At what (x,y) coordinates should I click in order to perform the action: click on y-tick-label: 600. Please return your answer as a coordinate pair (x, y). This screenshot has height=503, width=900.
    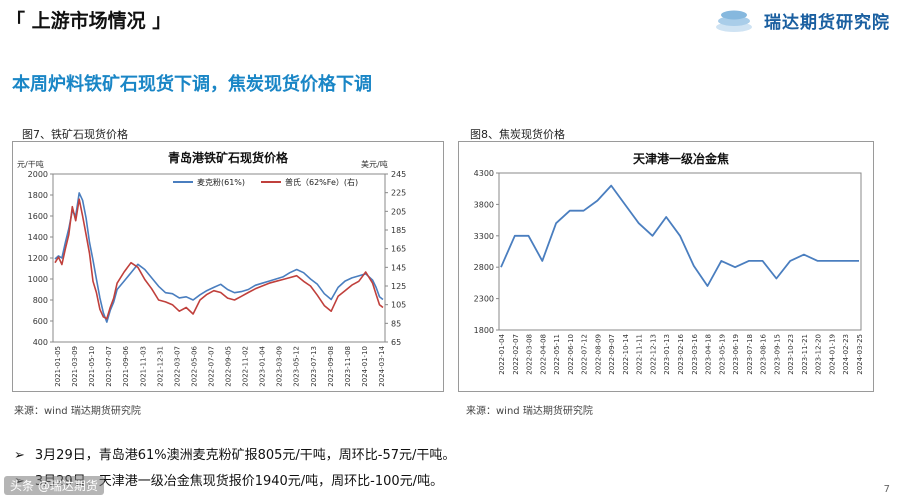
    Looking at the image, I should click on (40, 321).